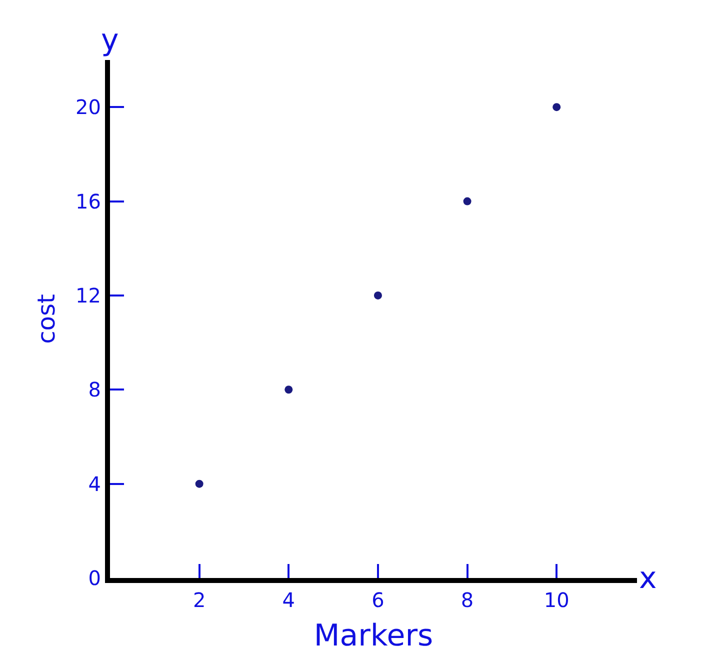 The image size is (707, 668). I want to click on x-tick-label: 10, so click(557, 600).